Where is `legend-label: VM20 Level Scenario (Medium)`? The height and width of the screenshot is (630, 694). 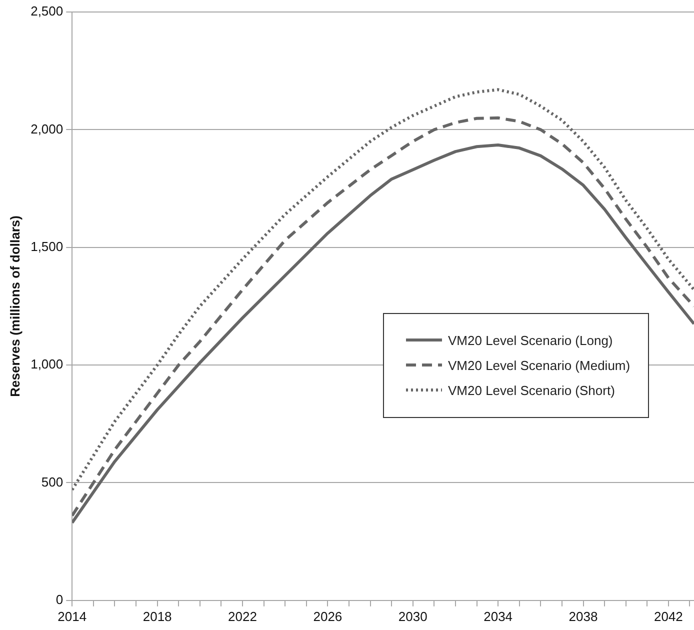 legend-label: VM20 Level Scenario (Medium) is located at coordinates (539, 365).